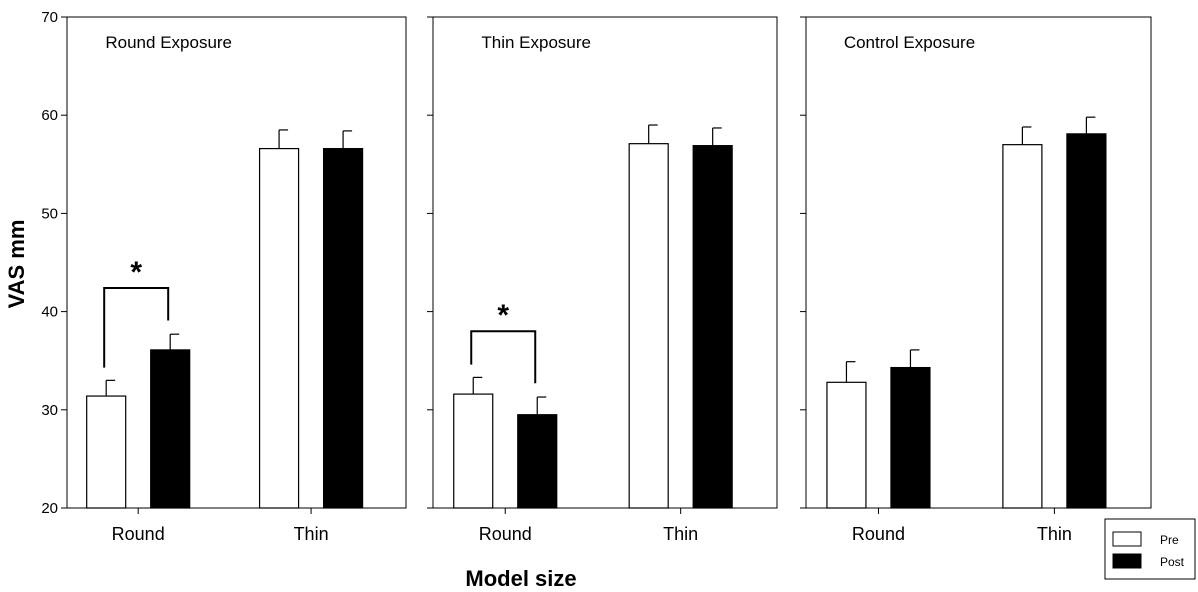  What do you see at coordinates (49, 508) in the screenshot?
I see `y-tick-label: 20` at bounding box center [49, 508].